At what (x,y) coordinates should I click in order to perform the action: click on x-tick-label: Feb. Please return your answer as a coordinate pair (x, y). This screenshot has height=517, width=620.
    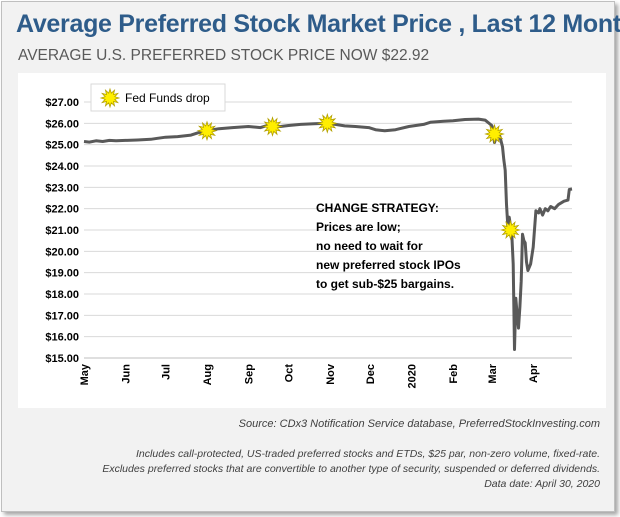
    Looking at the image, I should click on (454, 374).